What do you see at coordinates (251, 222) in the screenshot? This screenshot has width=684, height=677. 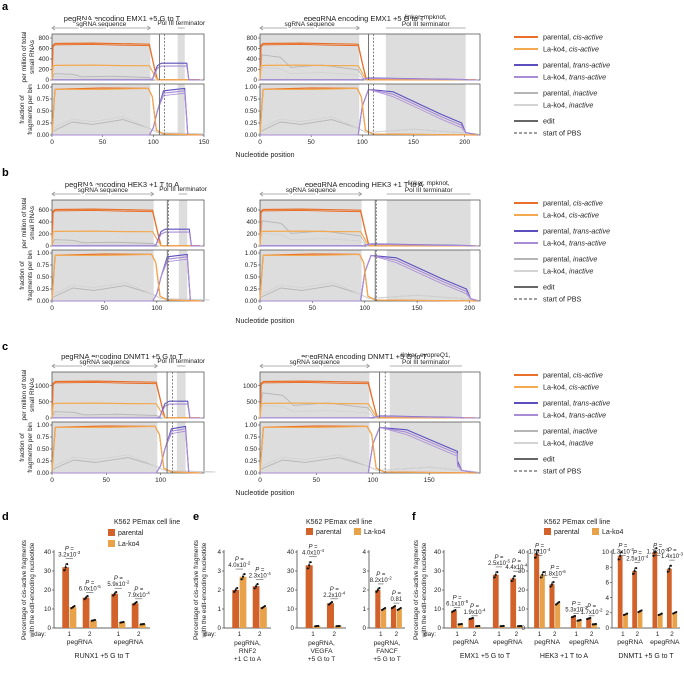 I see `y-tick-label: 400` at bounding box center [251, 222].